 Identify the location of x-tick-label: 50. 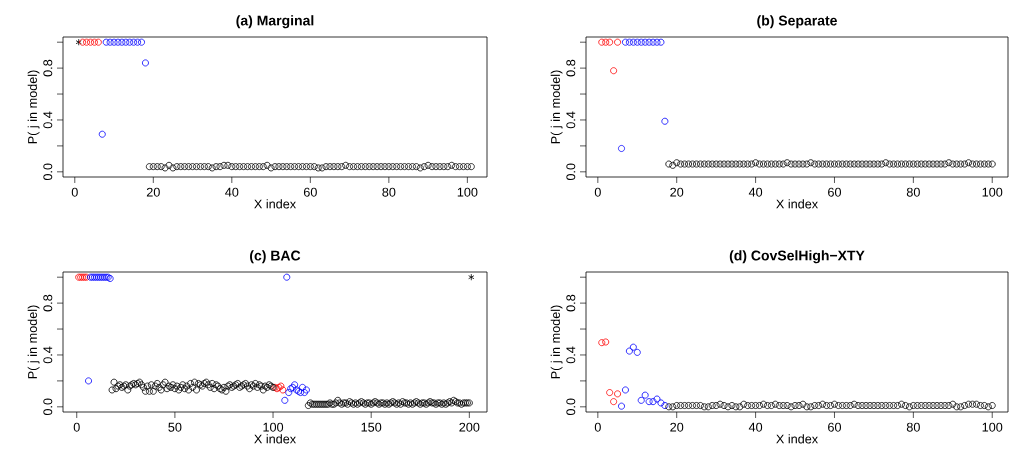
(175, 427).